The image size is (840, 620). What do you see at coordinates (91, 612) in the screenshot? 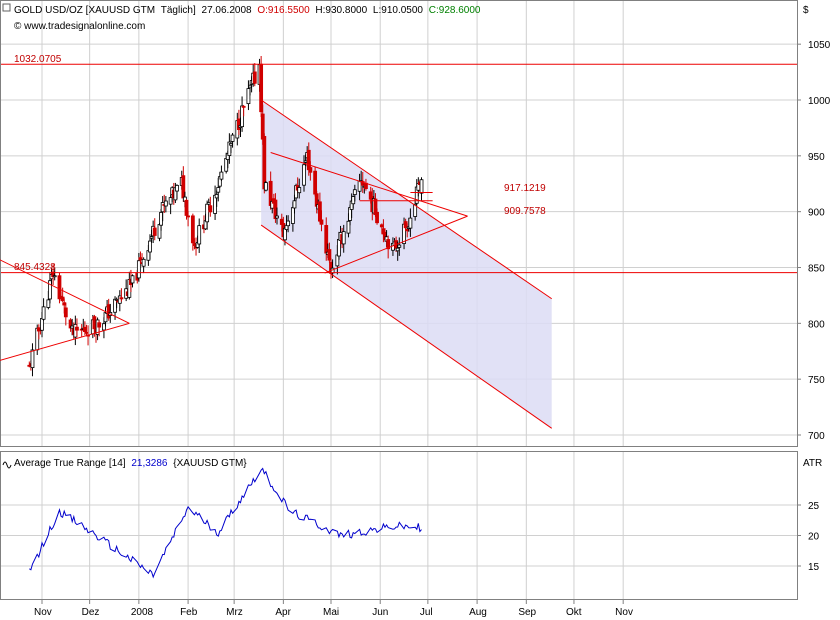
I see `time-tick-label: Dez` at bounding box center [91, 612].